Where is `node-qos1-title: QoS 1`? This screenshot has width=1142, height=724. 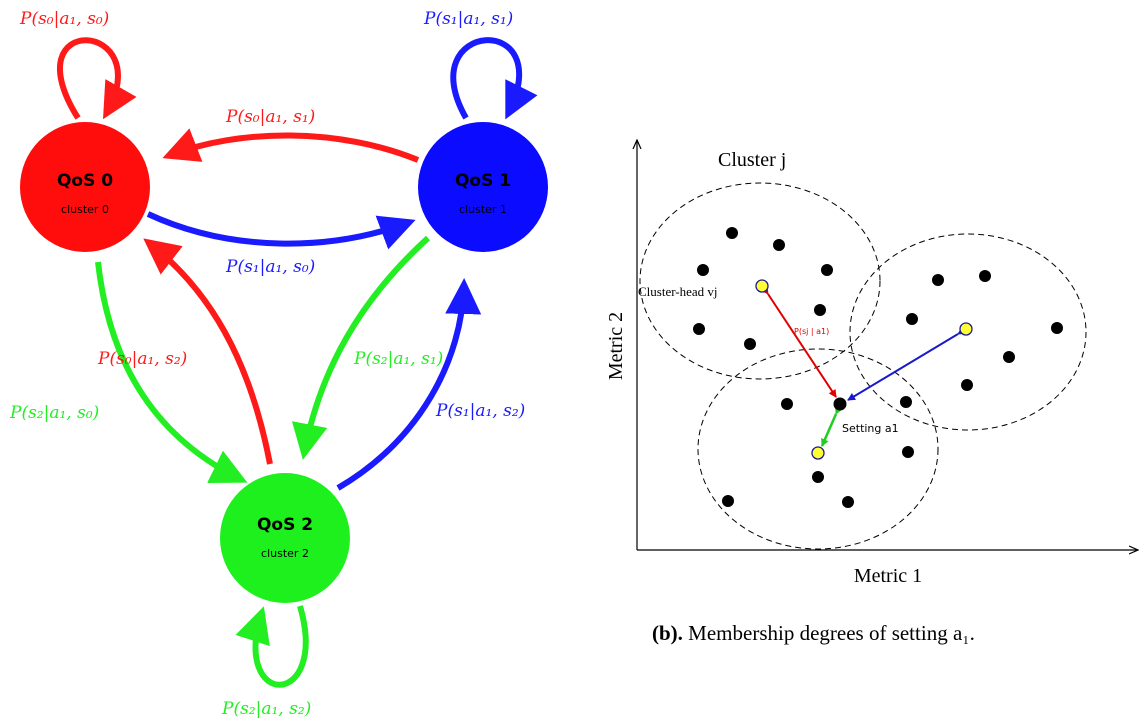
node-qos1-title: QoS 1 is located at coordinates (483, 181).